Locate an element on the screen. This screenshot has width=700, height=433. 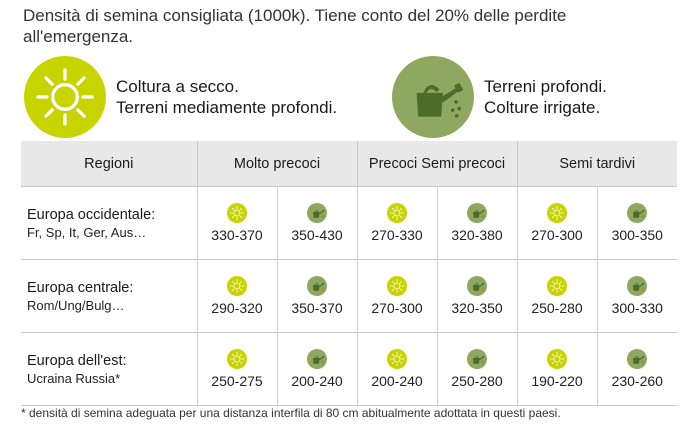
region-countries: Ucraina Russia* is located at coordinates (74, 378).